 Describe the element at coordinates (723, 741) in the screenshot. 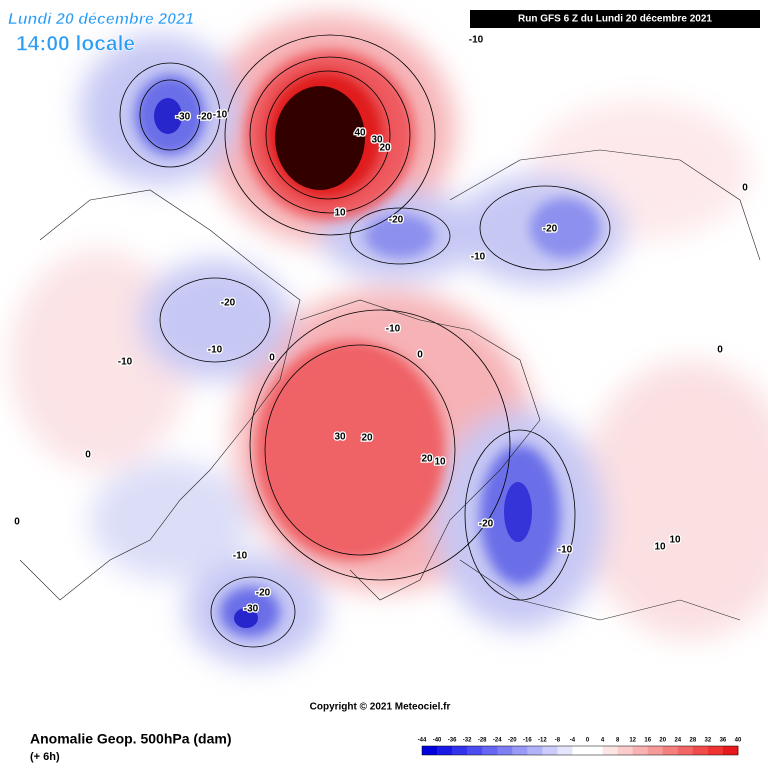

I see `colorbar-tick-label: 36` at that location.